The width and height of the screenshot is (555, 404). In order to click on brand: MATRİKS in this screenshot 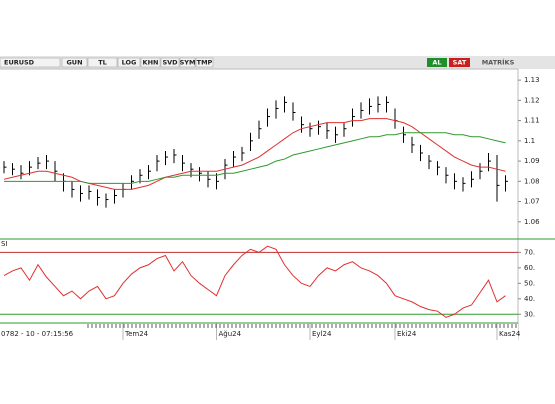, I will do `click(498, 62)`.